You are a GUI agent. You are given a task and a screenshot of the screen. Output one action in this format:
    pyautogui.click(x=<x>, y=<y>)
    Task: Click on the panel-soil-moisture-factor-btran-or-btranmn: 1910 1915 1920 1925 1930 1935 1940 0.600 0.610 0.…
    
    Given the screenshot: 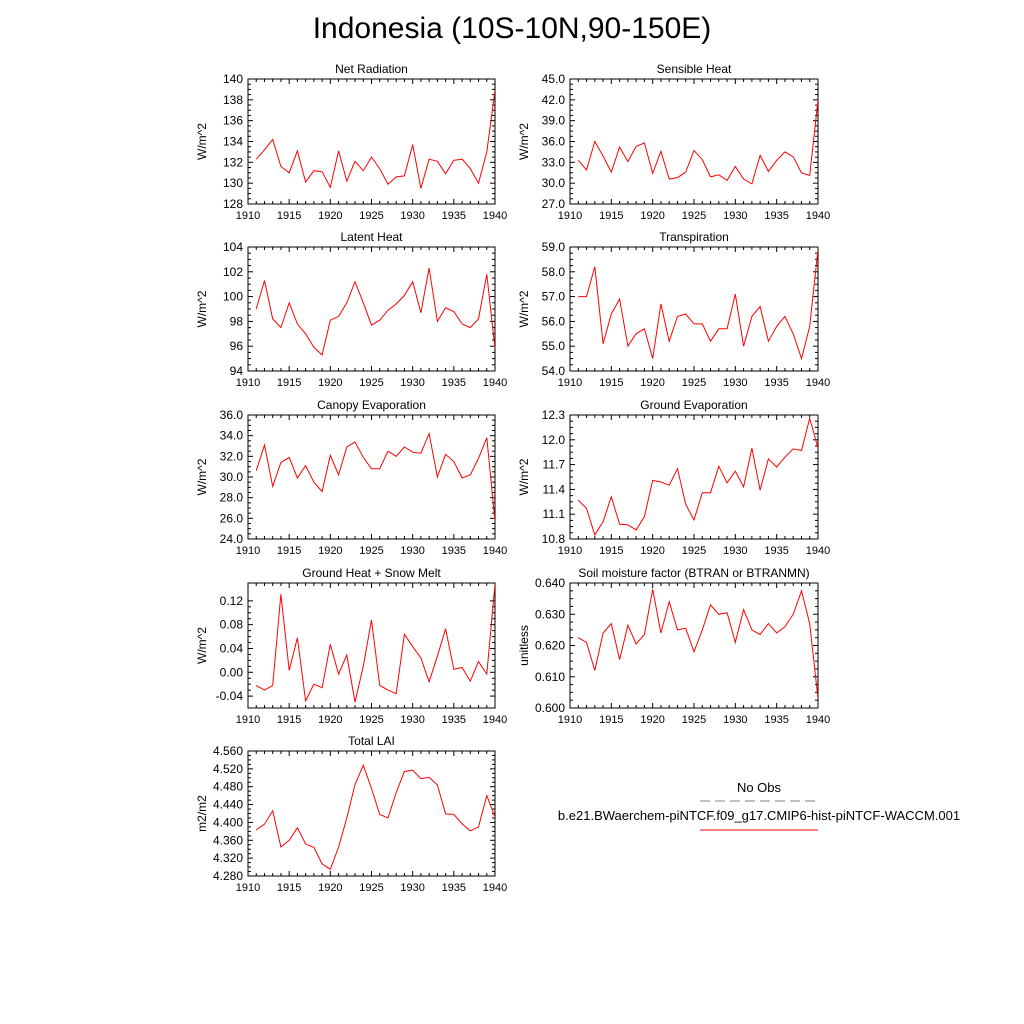 What is the action you would take?
    pyautogui.click(x=673, y=646)
    